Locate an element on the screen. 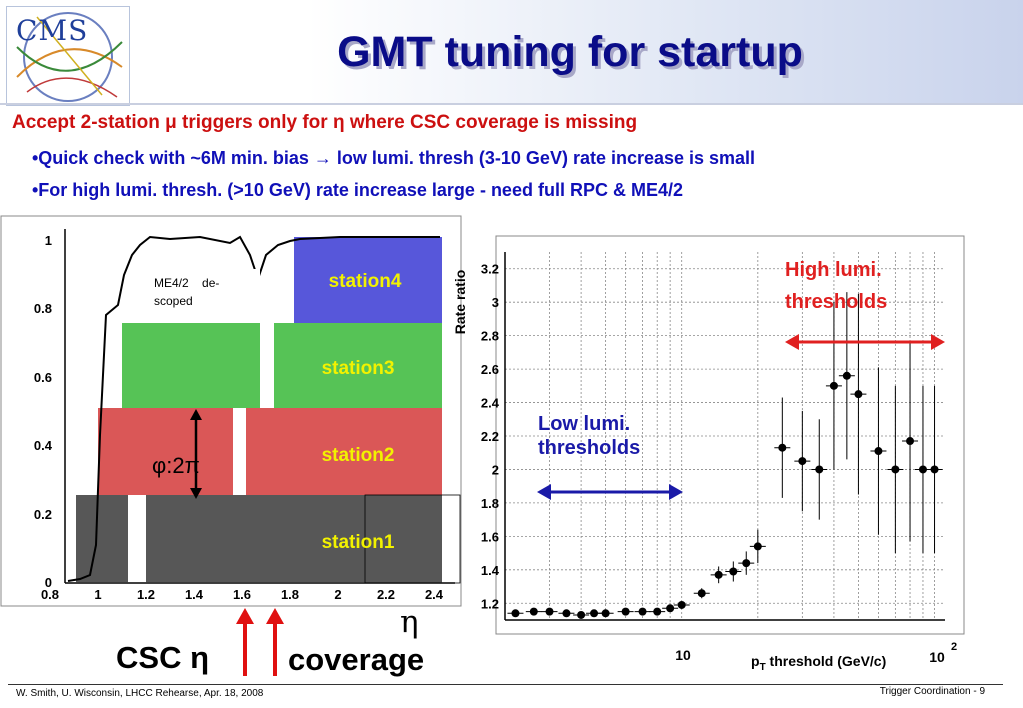  x-tick-1.4: 1.4 is located at coordinates (194, 594).